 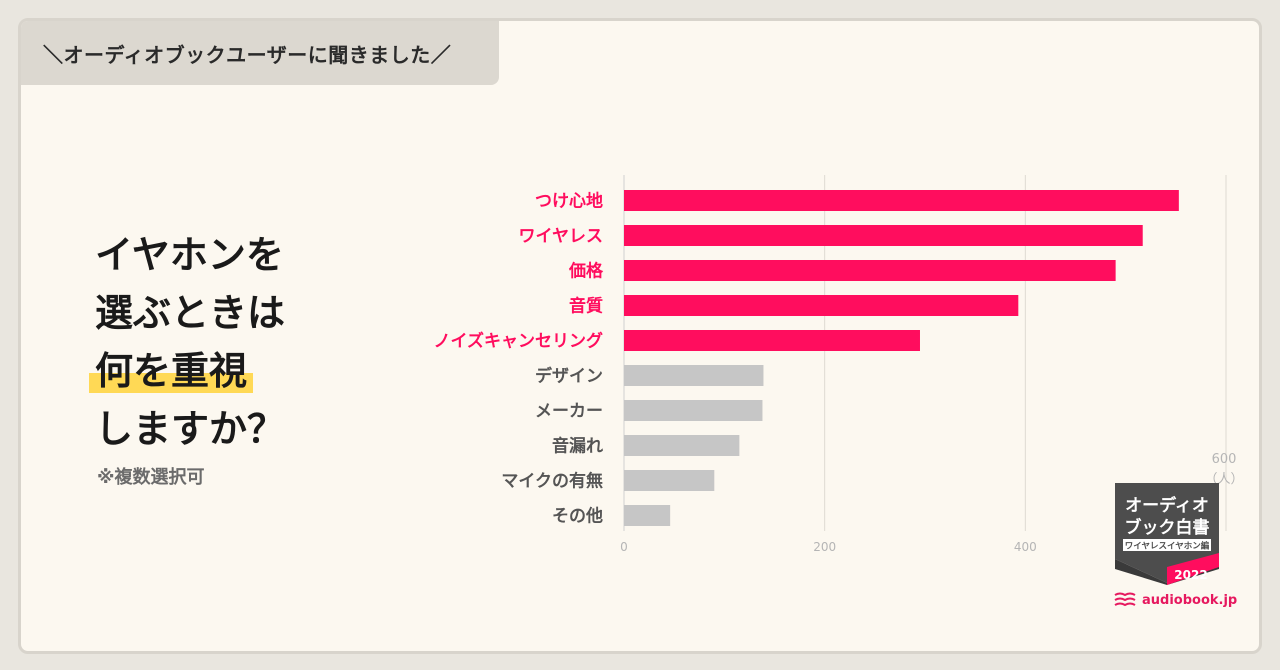 I want to click on badge-subtitle-bg, so click(x=1167, y=545).